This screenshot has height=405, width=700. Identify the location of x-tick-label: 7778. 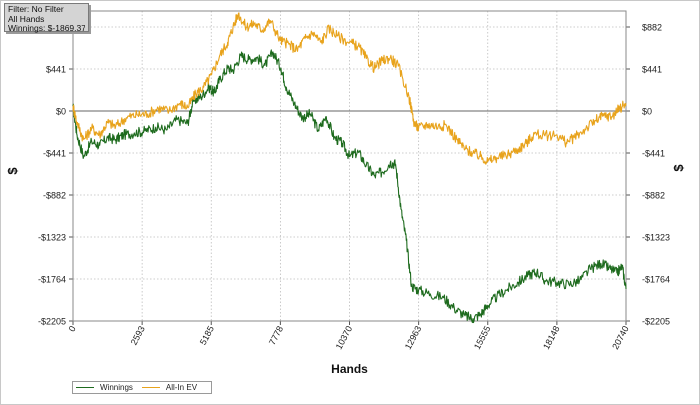
(276, 335).